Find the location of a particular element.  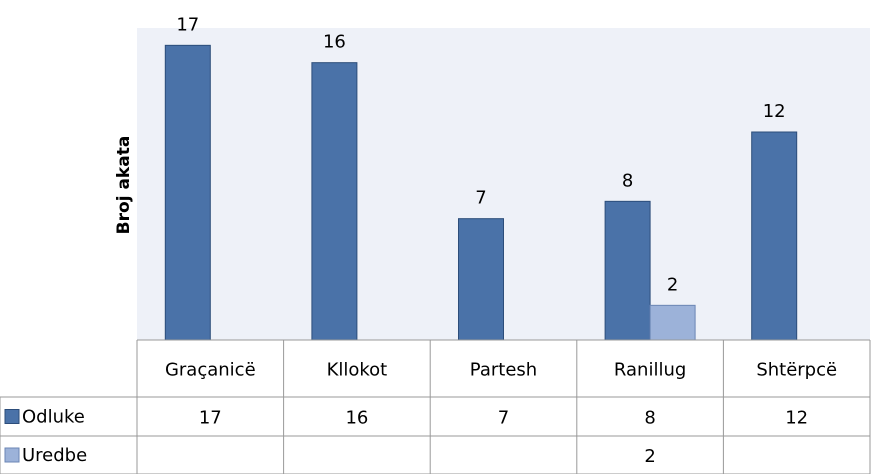

data-label: 7 is located at coordinates (480, 198).